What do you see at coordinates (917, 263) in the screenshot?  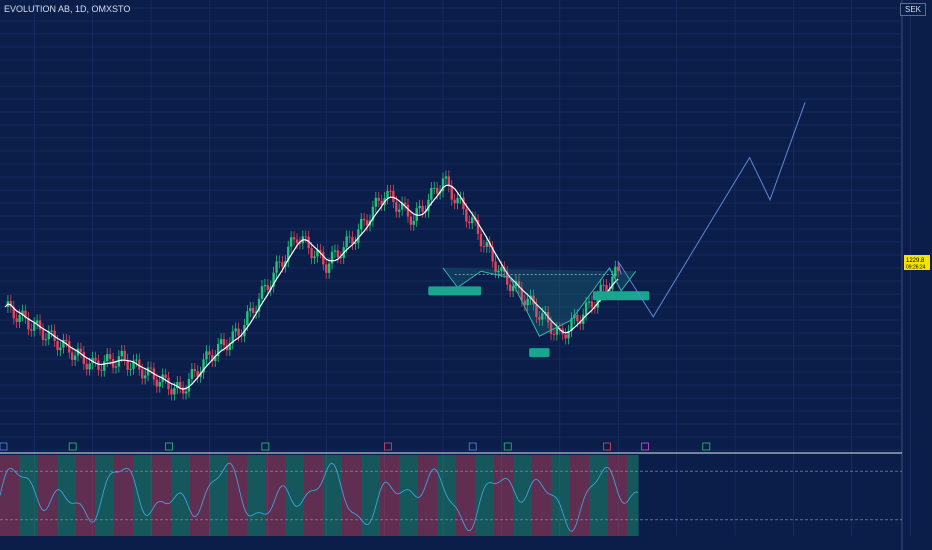 I see `last-price-tag: 1229.8 09:26:24` at bounding box center [917, 263].